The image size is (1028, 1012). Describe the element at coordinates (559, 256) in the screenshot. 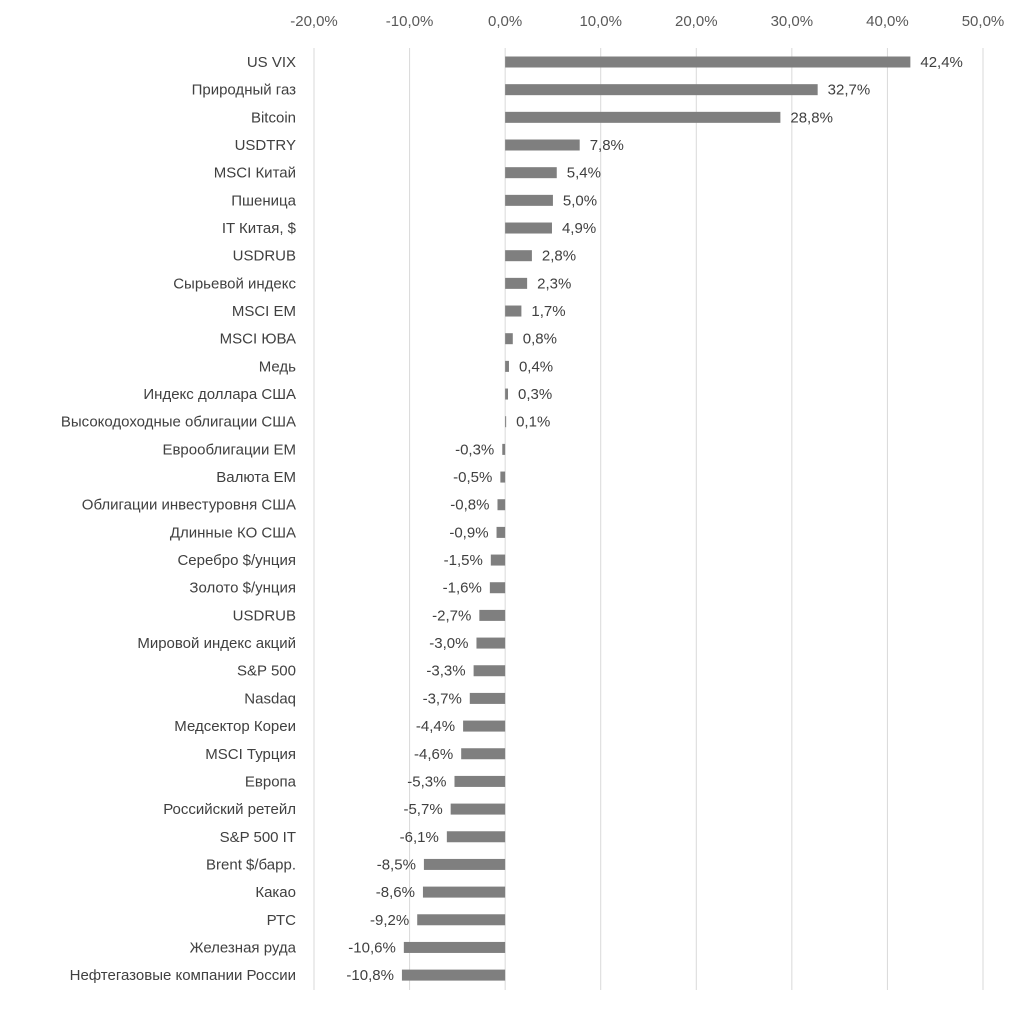

I see `data-label: 2,8%` at that location.